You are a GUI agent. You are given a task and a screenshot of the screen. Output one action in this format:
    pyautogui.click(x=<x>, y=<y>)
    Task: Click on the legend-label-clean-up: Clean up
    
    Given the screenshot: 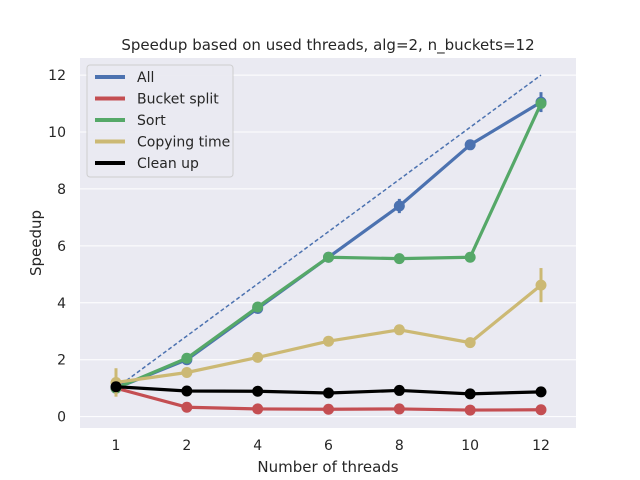 What is the action you would take?
    pyautogui.click(x=168, y=164)
    